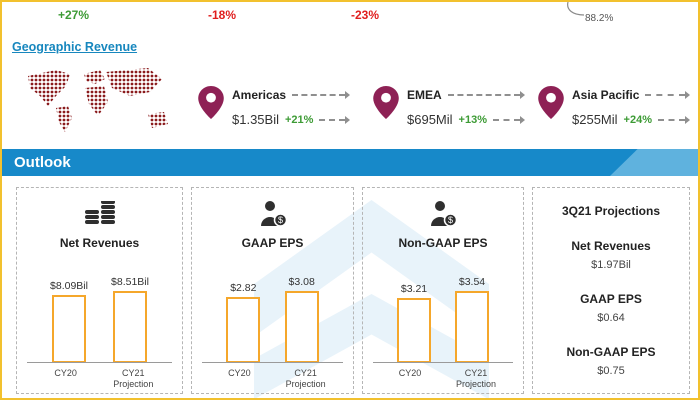 Image resolution: width=700 pixels, height=400 pixels. I want to click on coin-stack-icon, so click(100, 214).